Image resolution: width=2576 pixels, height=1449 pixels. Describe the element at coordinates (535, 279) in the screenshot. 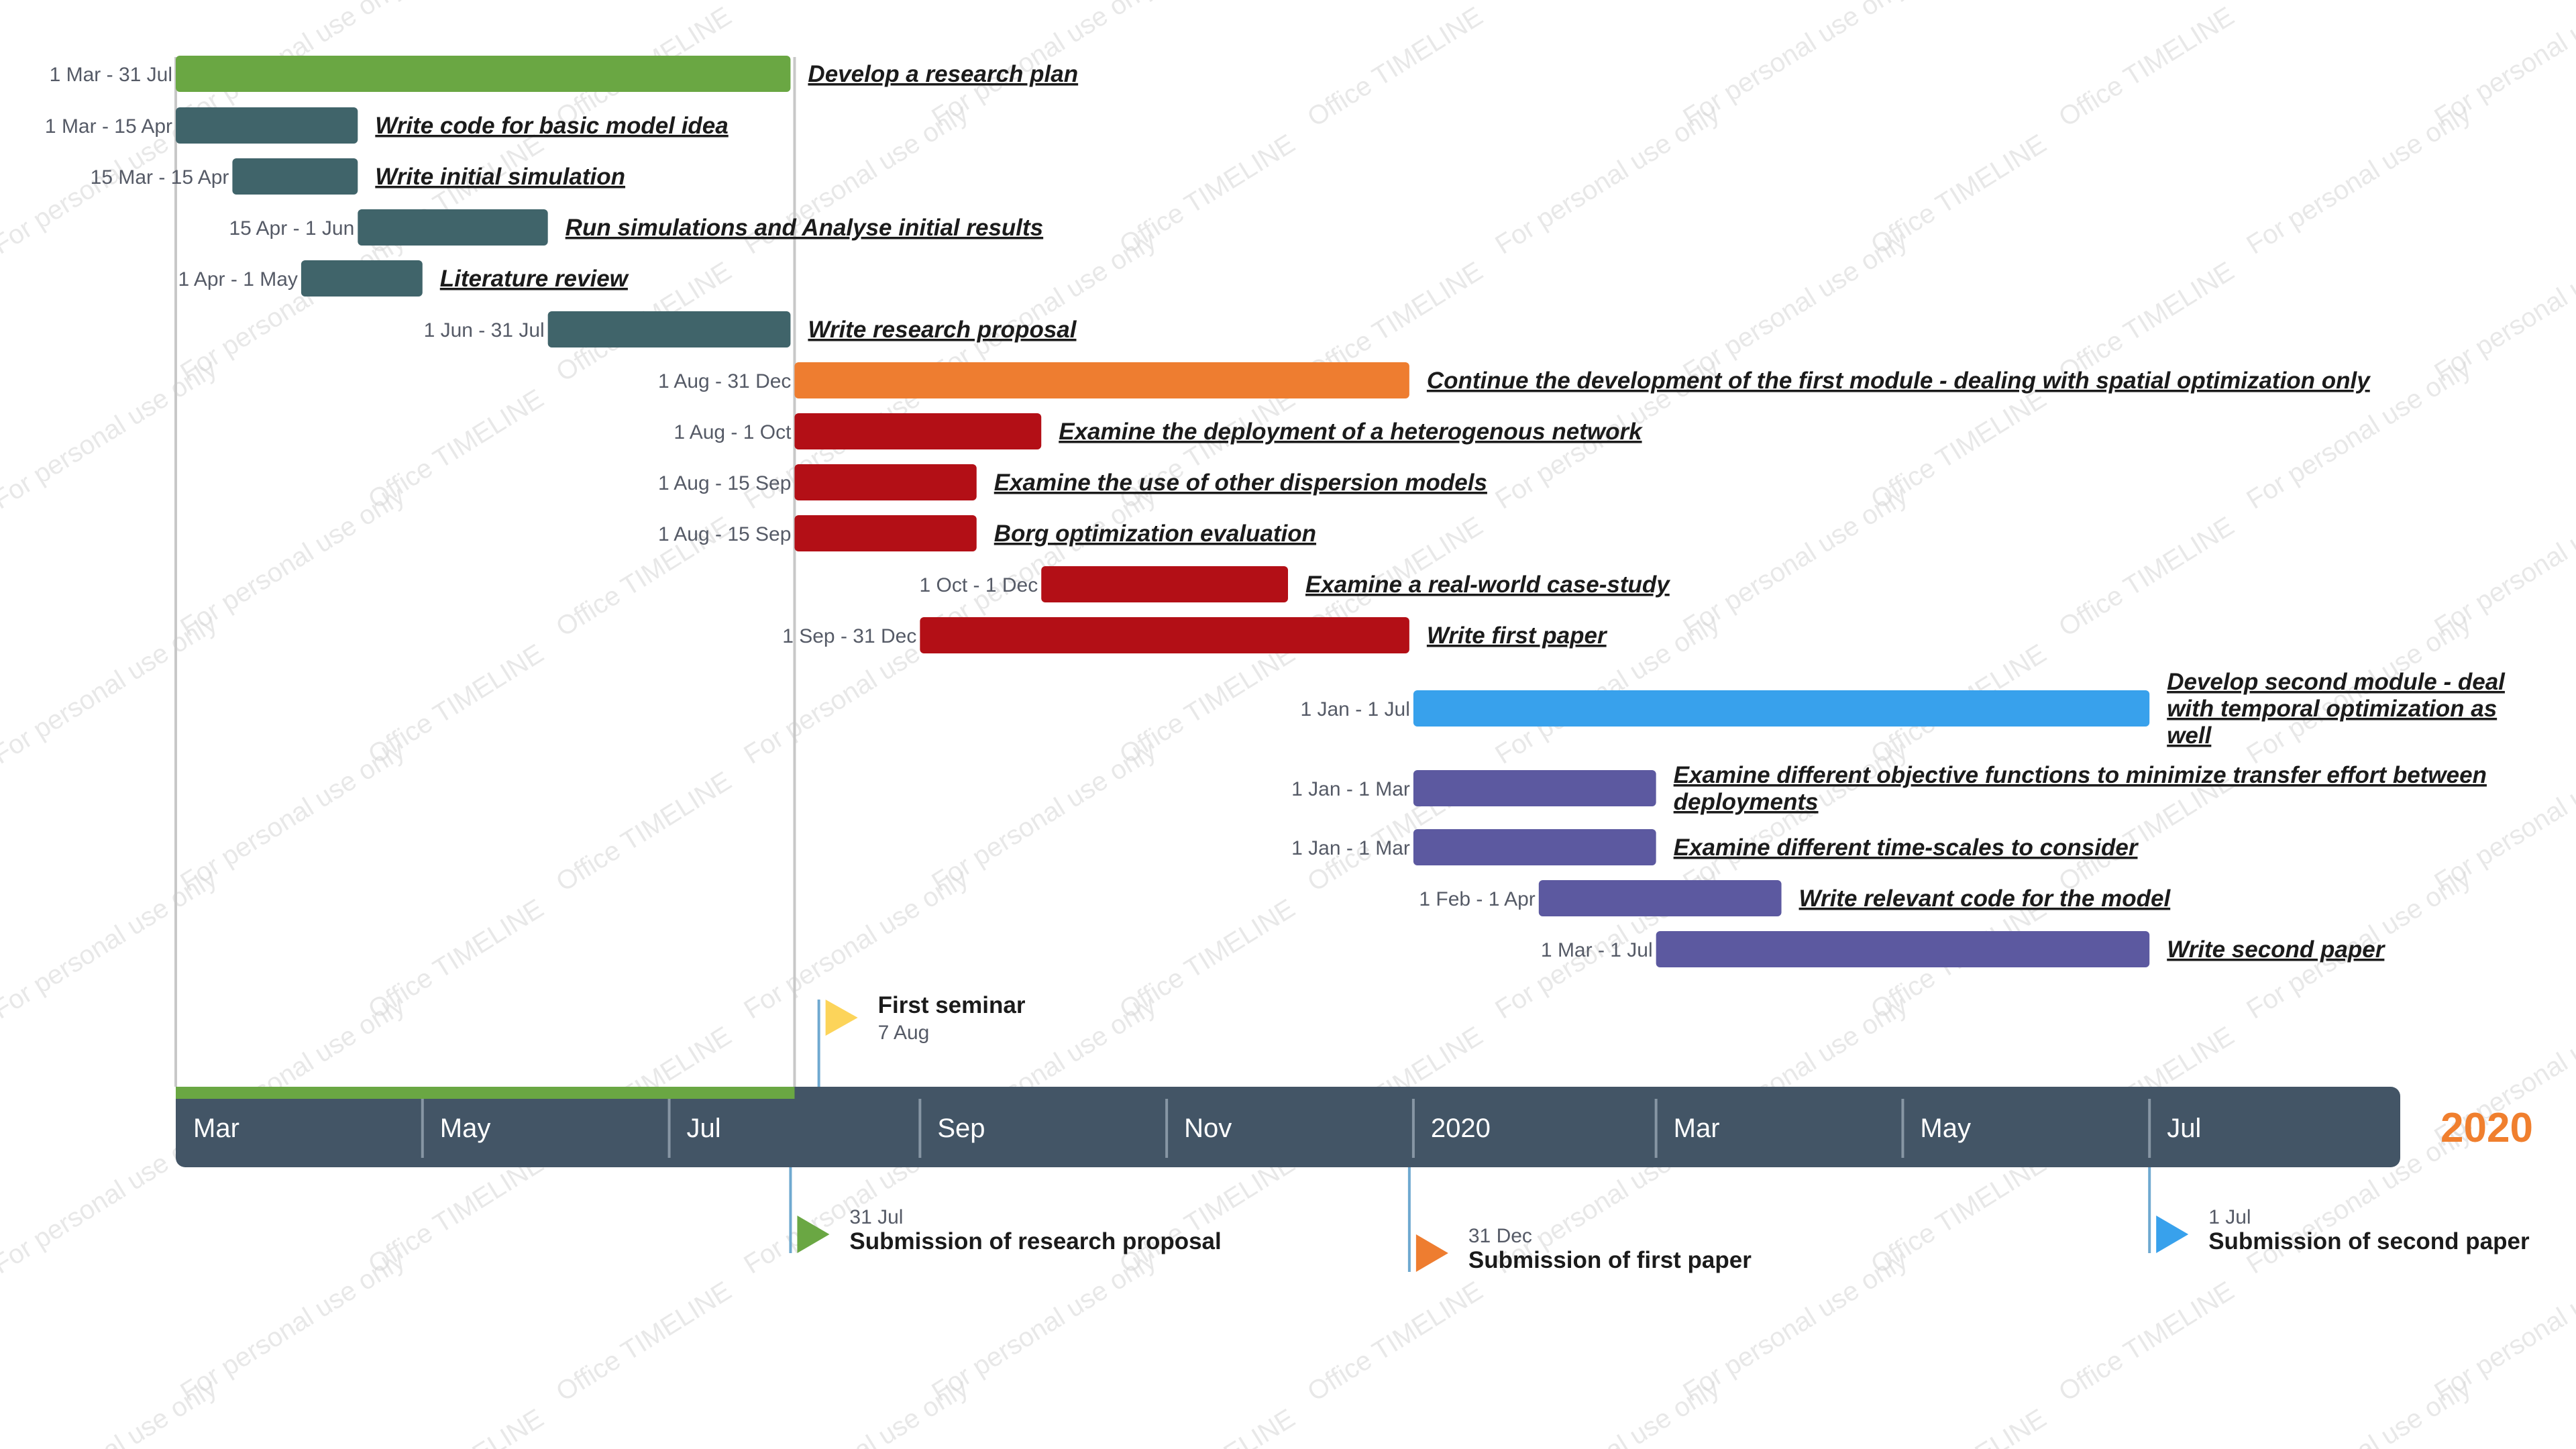

I see `task-name-label: Literature review` at that location.